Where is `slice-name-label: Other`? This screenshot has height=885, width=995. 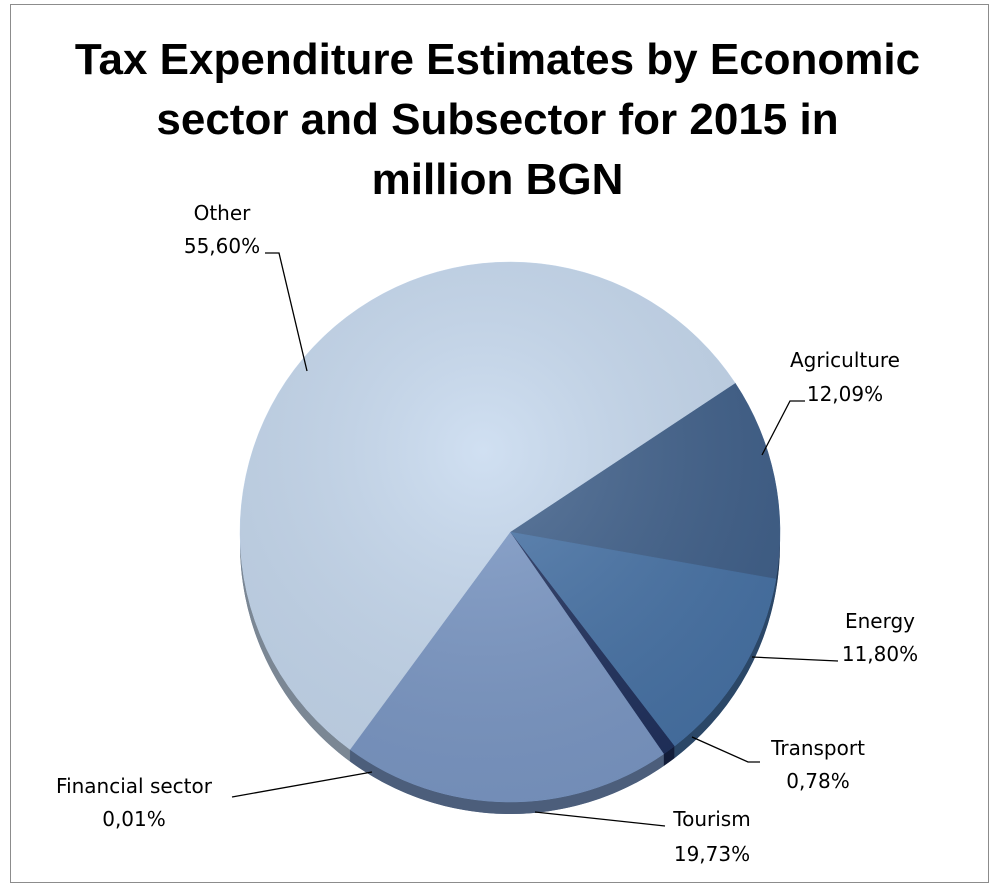 slice-name-label: Other is located at coordinates (223, 213).